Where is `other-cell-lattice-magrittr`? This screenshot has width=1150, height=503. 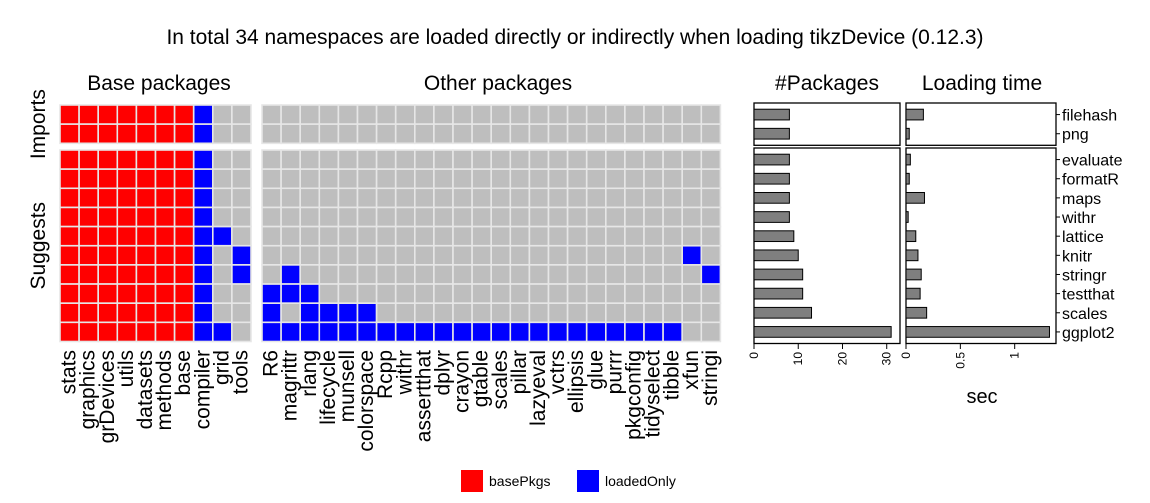
other-cell-lattice-magrittr is located at coordinates (291, 236).